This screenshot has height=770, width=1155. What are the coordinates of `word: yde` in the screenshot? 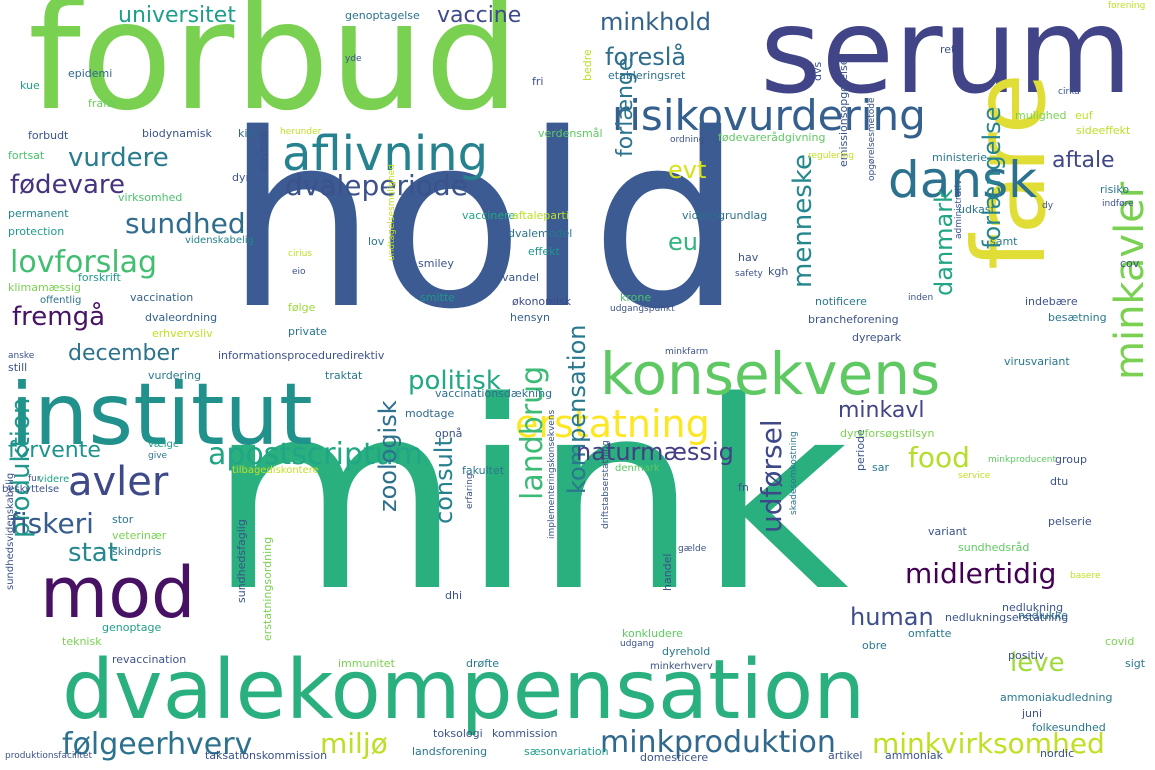 It's located at (353, 59).